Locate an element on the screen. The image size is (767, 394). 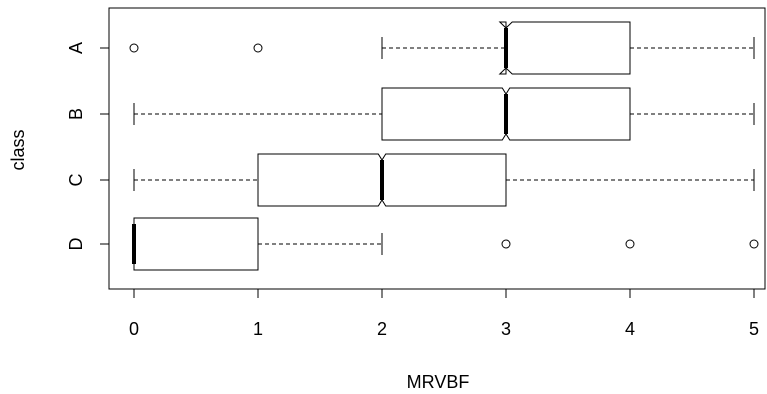
y-axis: A B C D is located at coordinates (88, 146).